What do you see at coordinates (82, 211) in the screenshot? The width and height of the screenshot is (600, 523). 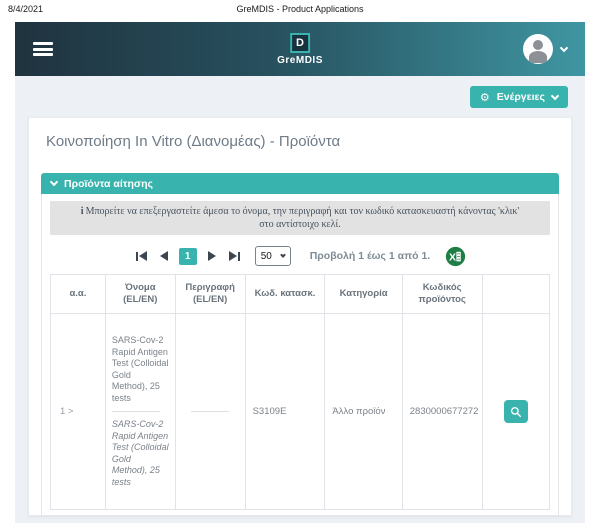 I see `info-icon: i` at bounding box center [82, 211].